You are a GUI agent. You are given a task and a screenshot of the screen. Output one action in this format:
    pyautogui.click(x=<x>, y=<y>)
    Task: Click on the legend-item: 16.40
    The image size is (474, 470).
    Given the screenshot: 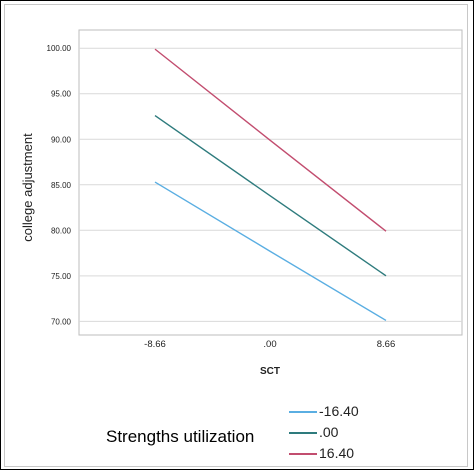 What is the action you would take?
    pyautogui.click(x=349, y=455)
    